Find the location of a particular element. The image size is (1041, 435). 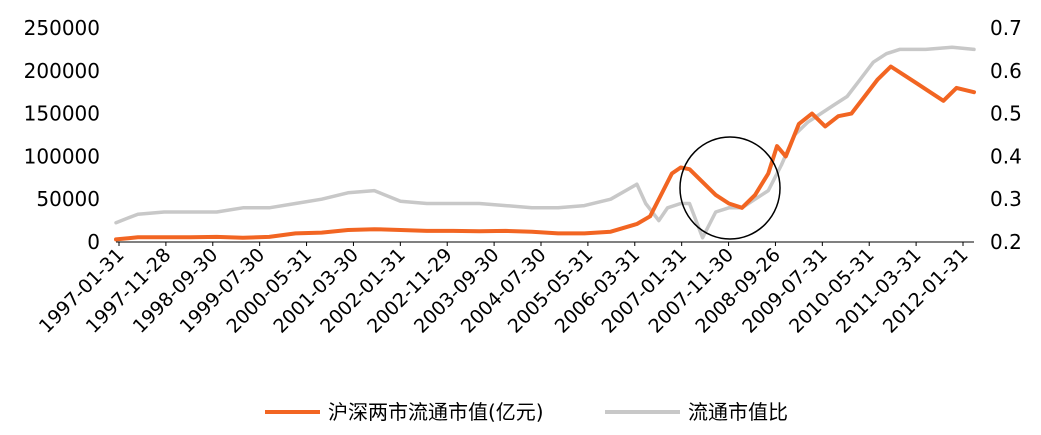

right-tick-label: 0.6 is located at coordinates (1006, 71).